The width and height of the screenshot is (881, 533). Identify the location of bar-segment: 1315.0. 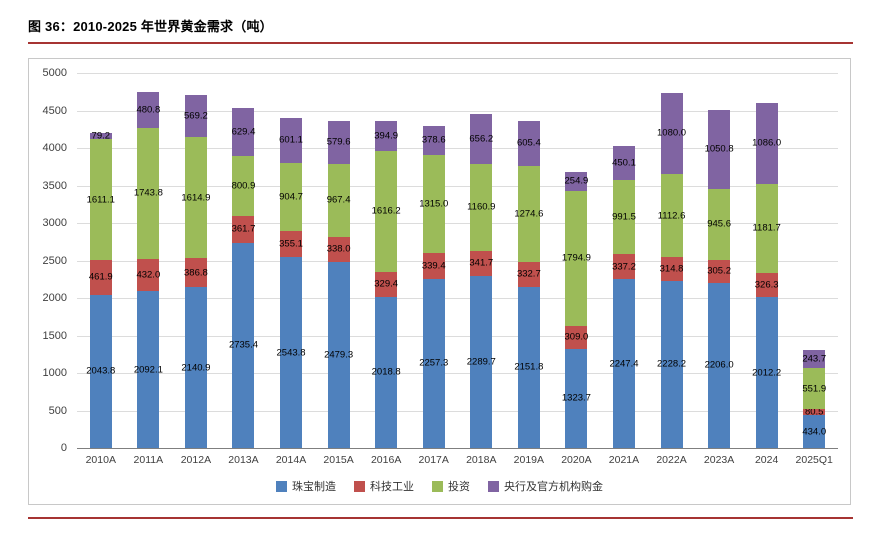
(433, 204).